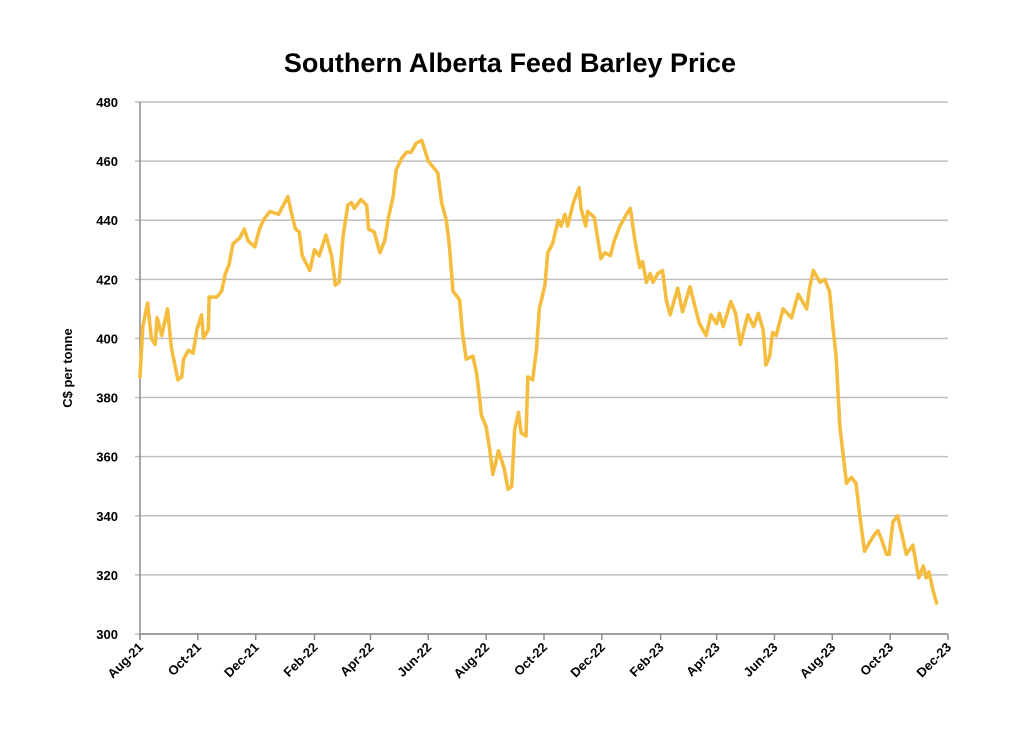  What do you see at coordinates (300, 660) in the screenshot?
I see `x-tick-label: Feb-22` at bounding box center [300, 660].